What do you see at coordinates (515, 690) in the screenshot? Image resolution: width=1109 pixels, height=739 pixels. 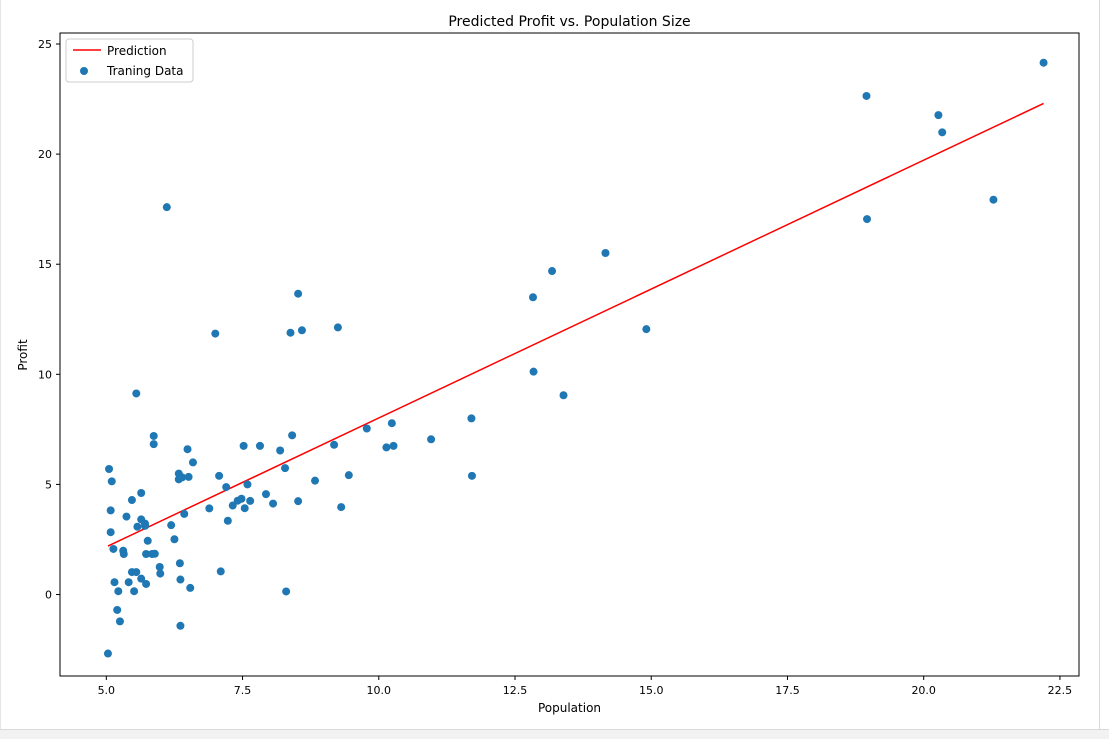 I see `x-tick-label: 12.5` at bounding box center [515, 690].